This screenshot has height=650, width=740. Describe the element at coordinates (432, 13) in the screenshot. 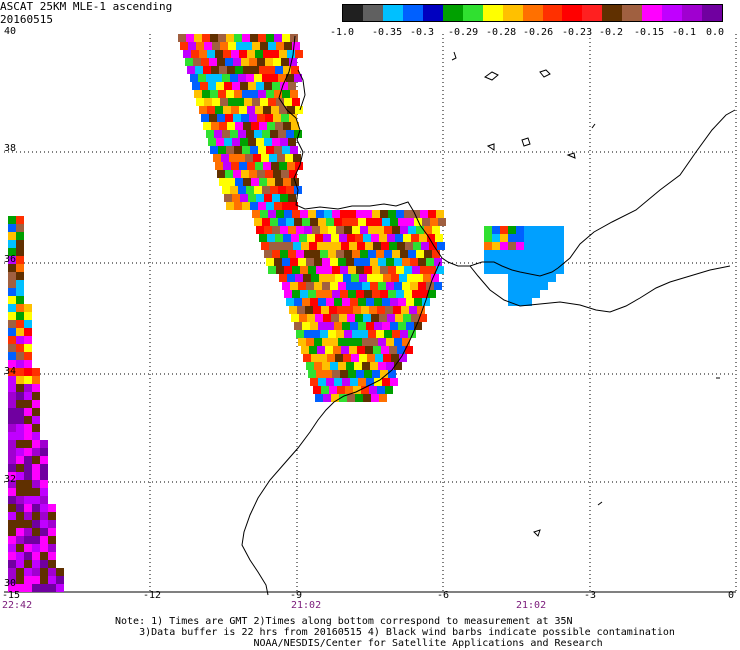

I see `colorbar-swatch` at that location.